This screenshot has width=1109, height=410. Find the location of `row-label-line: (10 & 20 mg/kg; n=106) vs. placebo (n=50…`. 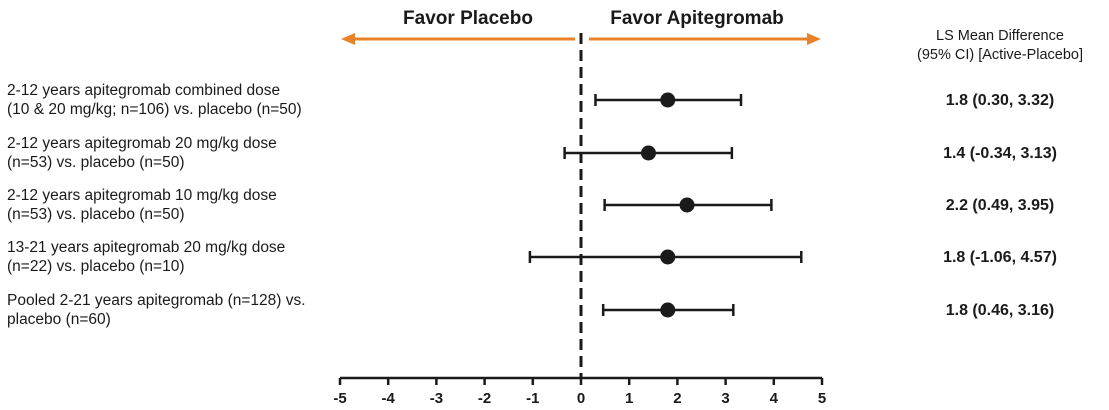

row-label-line: (10 & 20 mg/kg; n=106) vs. placebo (n=50… is located at coordinates (154, 109).